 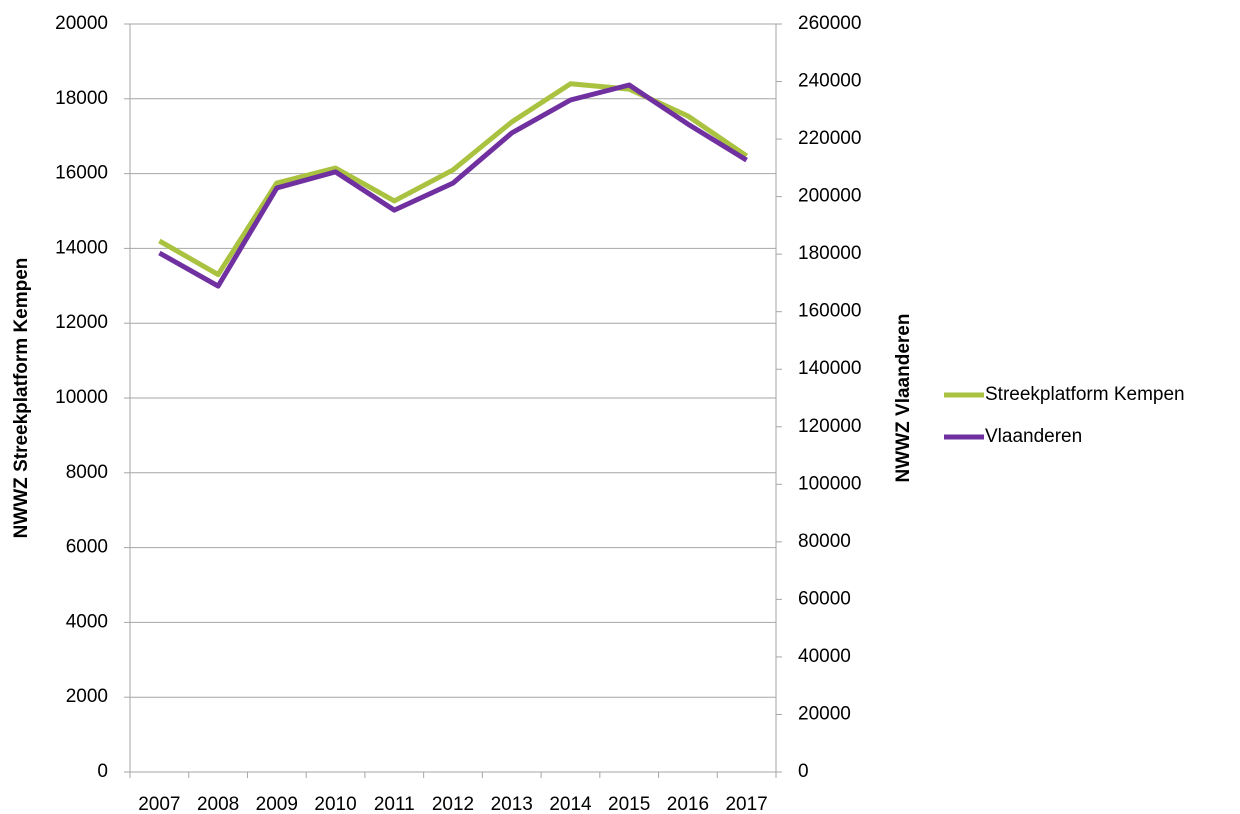 What do you see at coordinates (81, 322) in the screenshot?
I see `y-tick-label: 12000` at bounding box center [81, 322].